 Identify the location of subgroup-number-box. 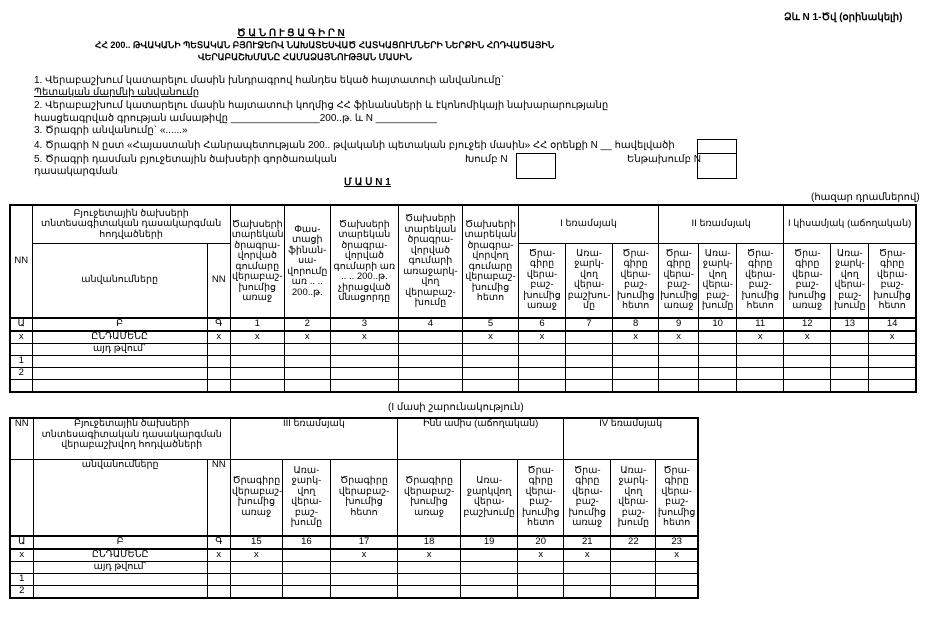
(717, 166).